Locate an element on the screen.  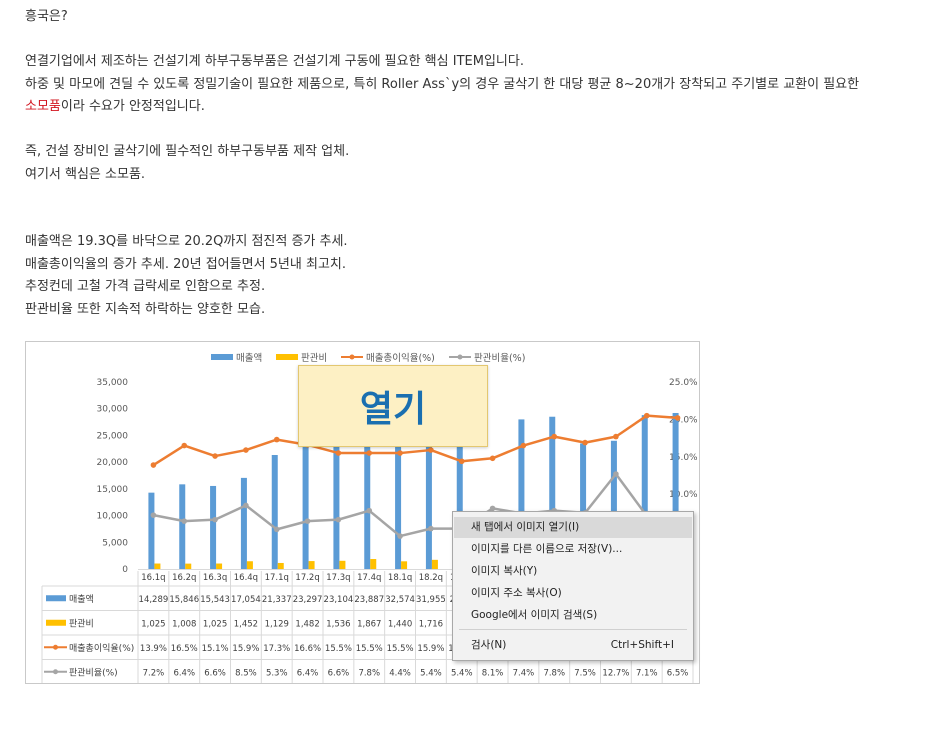
y-tick-left: 20,000 is located at coordinates (113, 463).